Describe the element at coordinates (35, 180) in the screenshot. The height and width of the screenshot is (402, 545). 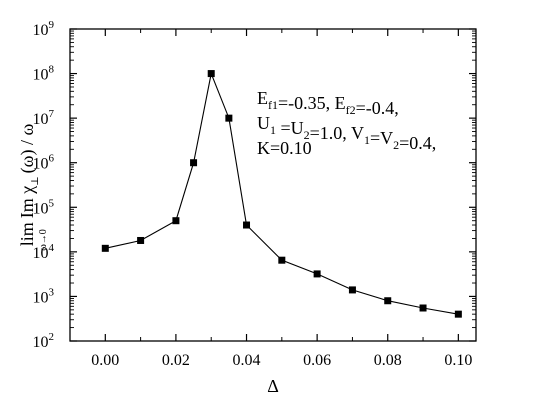
I see `y-axis-label-main-sub: ⊥` at that location.